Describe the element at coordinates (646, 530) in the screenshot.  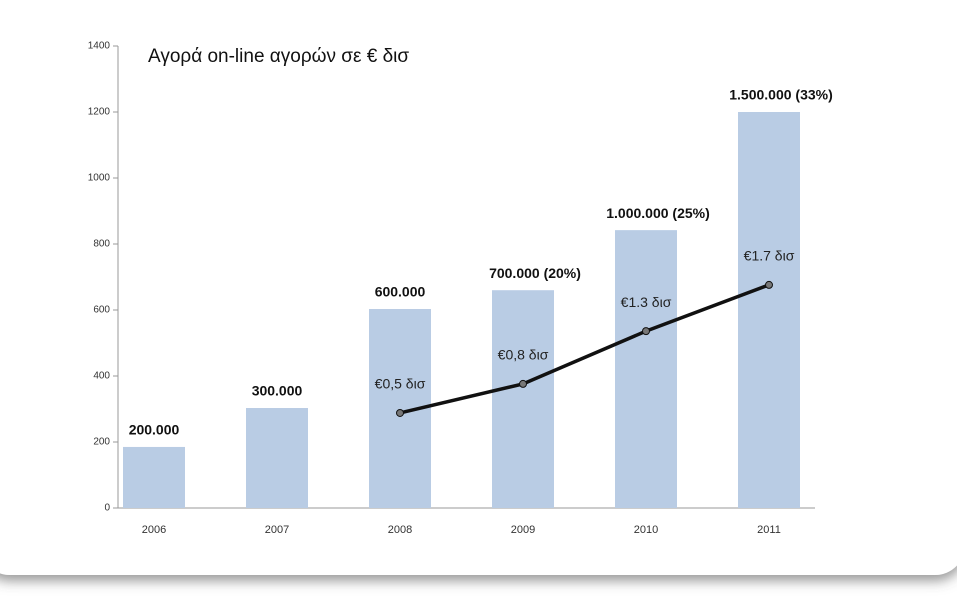
I see `x-tick-label: 2010` at that location.